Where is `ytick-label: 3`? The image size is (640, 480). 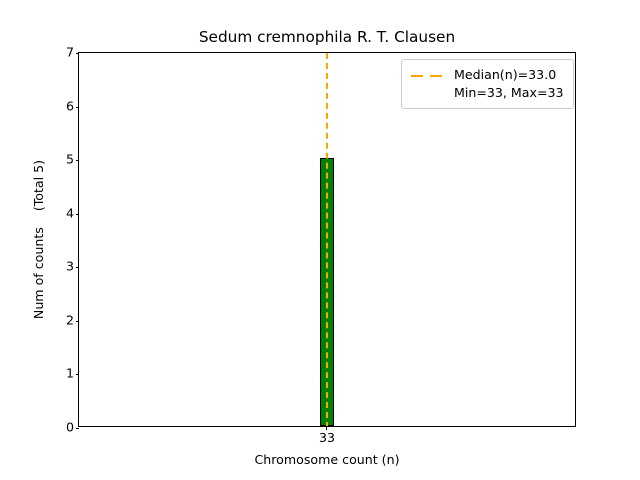
ytick-label: 3 is located at coordinates (69, 266).